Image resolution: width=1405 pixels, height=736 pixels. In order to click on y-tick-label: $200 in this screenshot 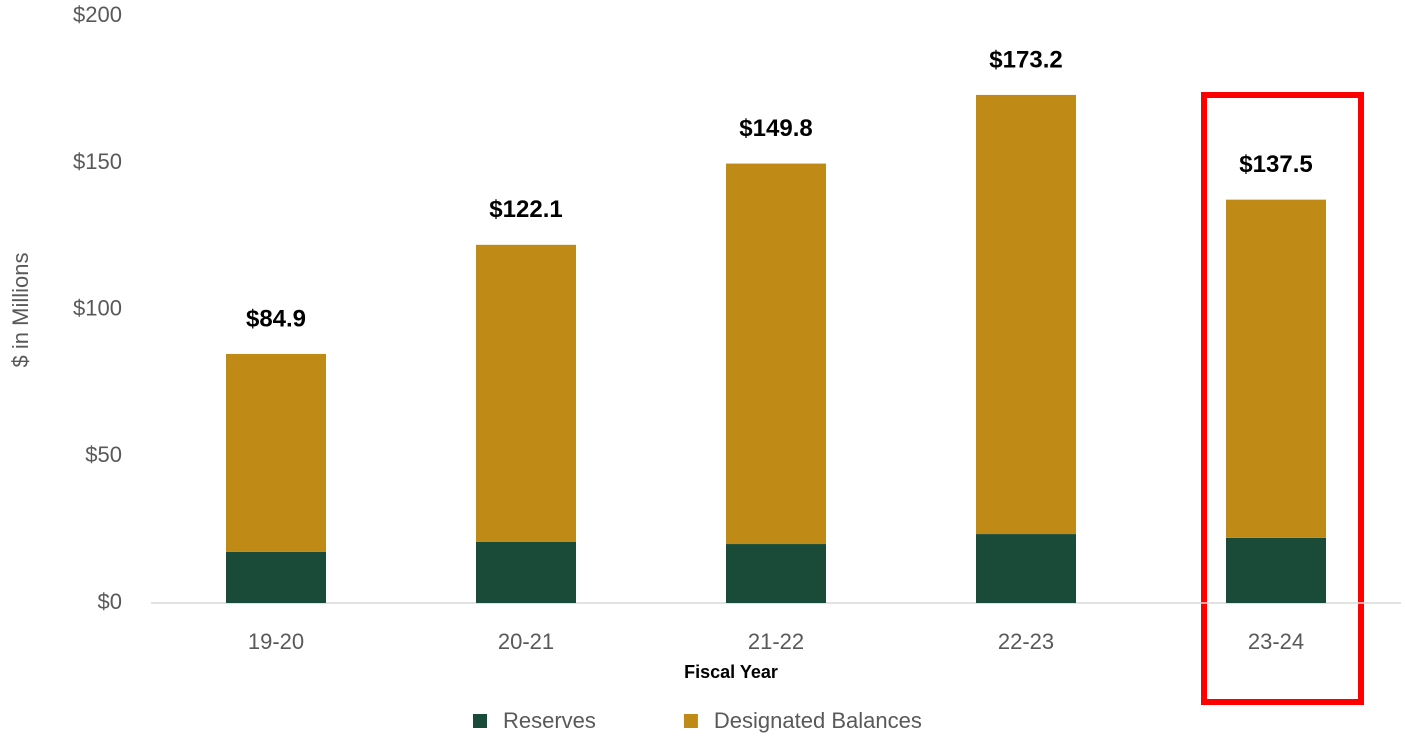, I will do `click(97, 14)`.